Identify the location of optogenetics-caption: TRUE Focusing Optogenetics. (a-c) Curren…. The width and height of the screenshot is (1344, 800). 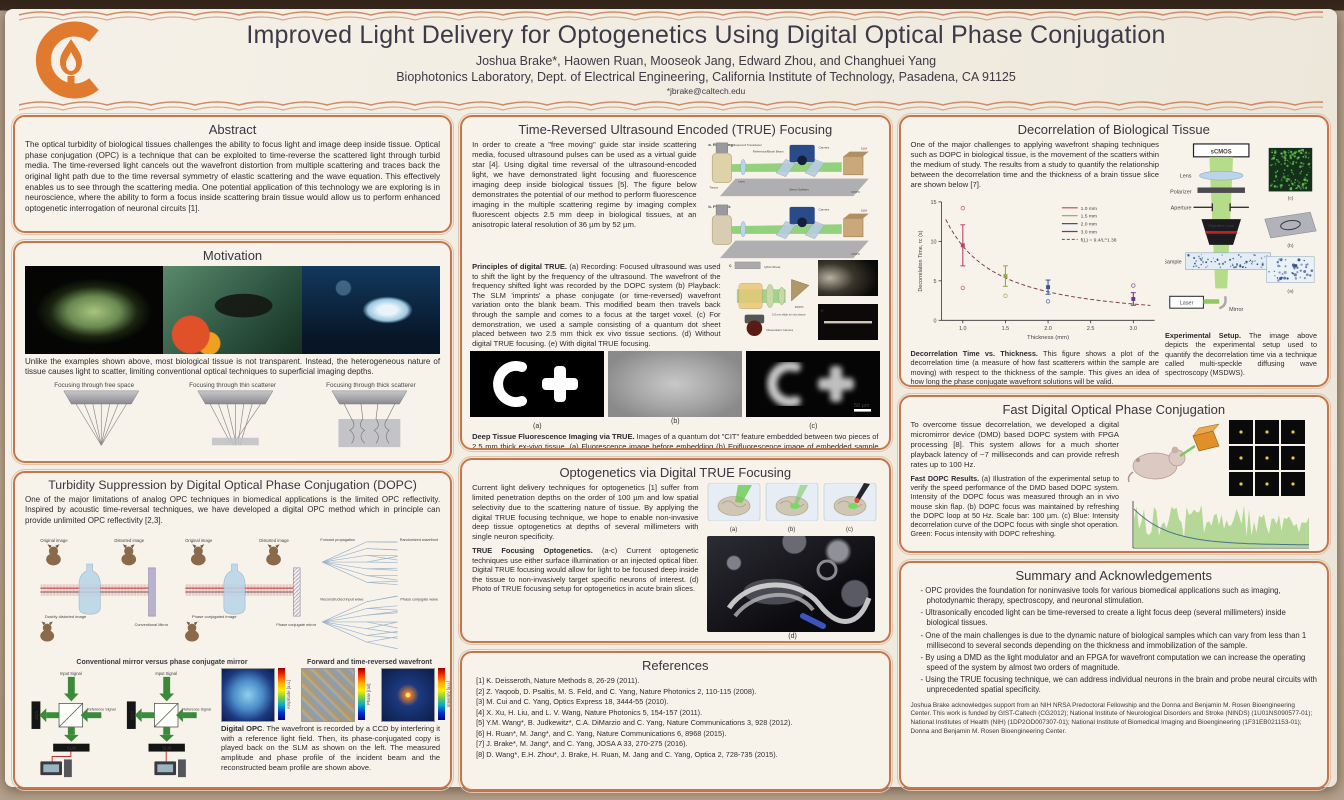
(585, 570).